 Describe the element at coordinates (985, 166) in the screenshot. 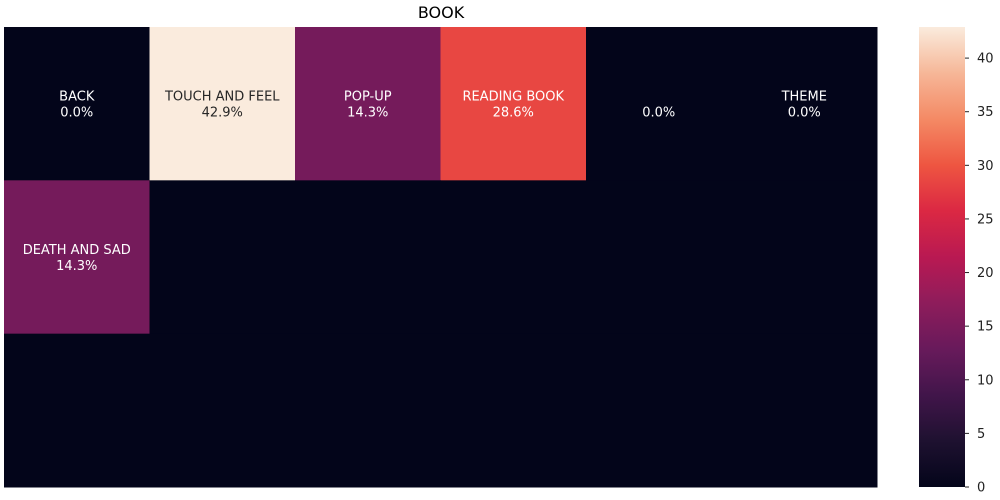

I see `colorbar-tick-label: 30` at that location.